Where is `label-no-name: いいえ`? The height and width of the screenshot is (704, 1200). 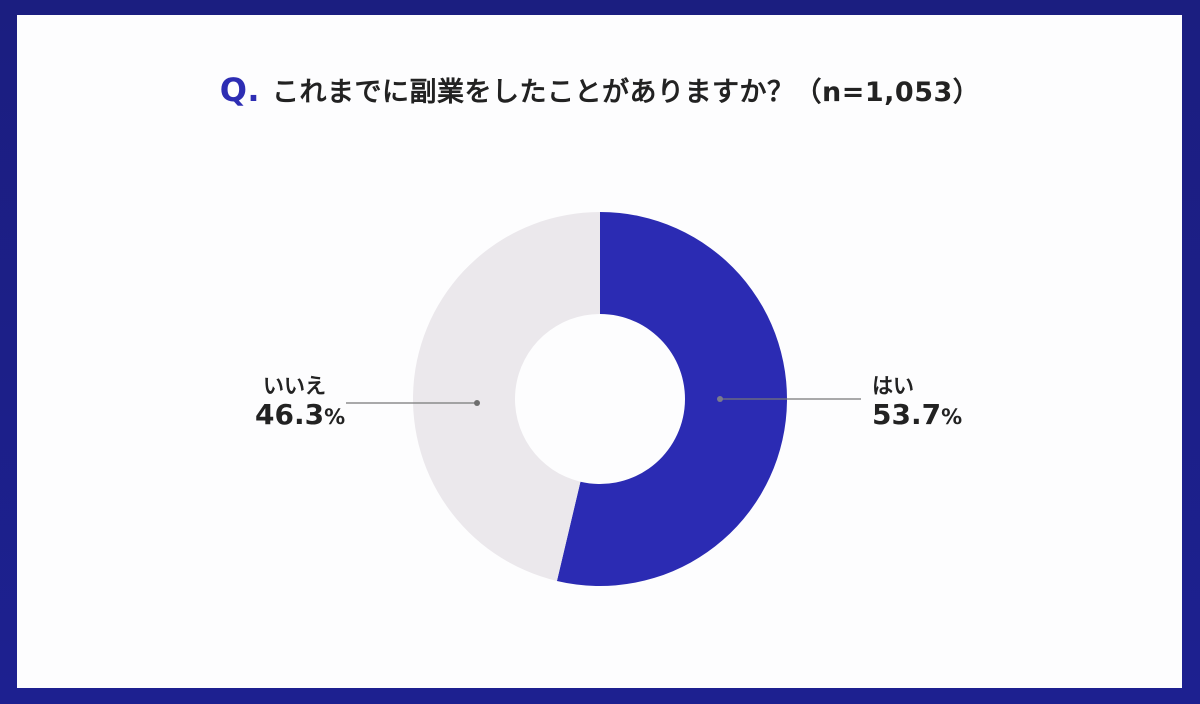 label-no-name: いいえ is located at coordinates (294, 386).